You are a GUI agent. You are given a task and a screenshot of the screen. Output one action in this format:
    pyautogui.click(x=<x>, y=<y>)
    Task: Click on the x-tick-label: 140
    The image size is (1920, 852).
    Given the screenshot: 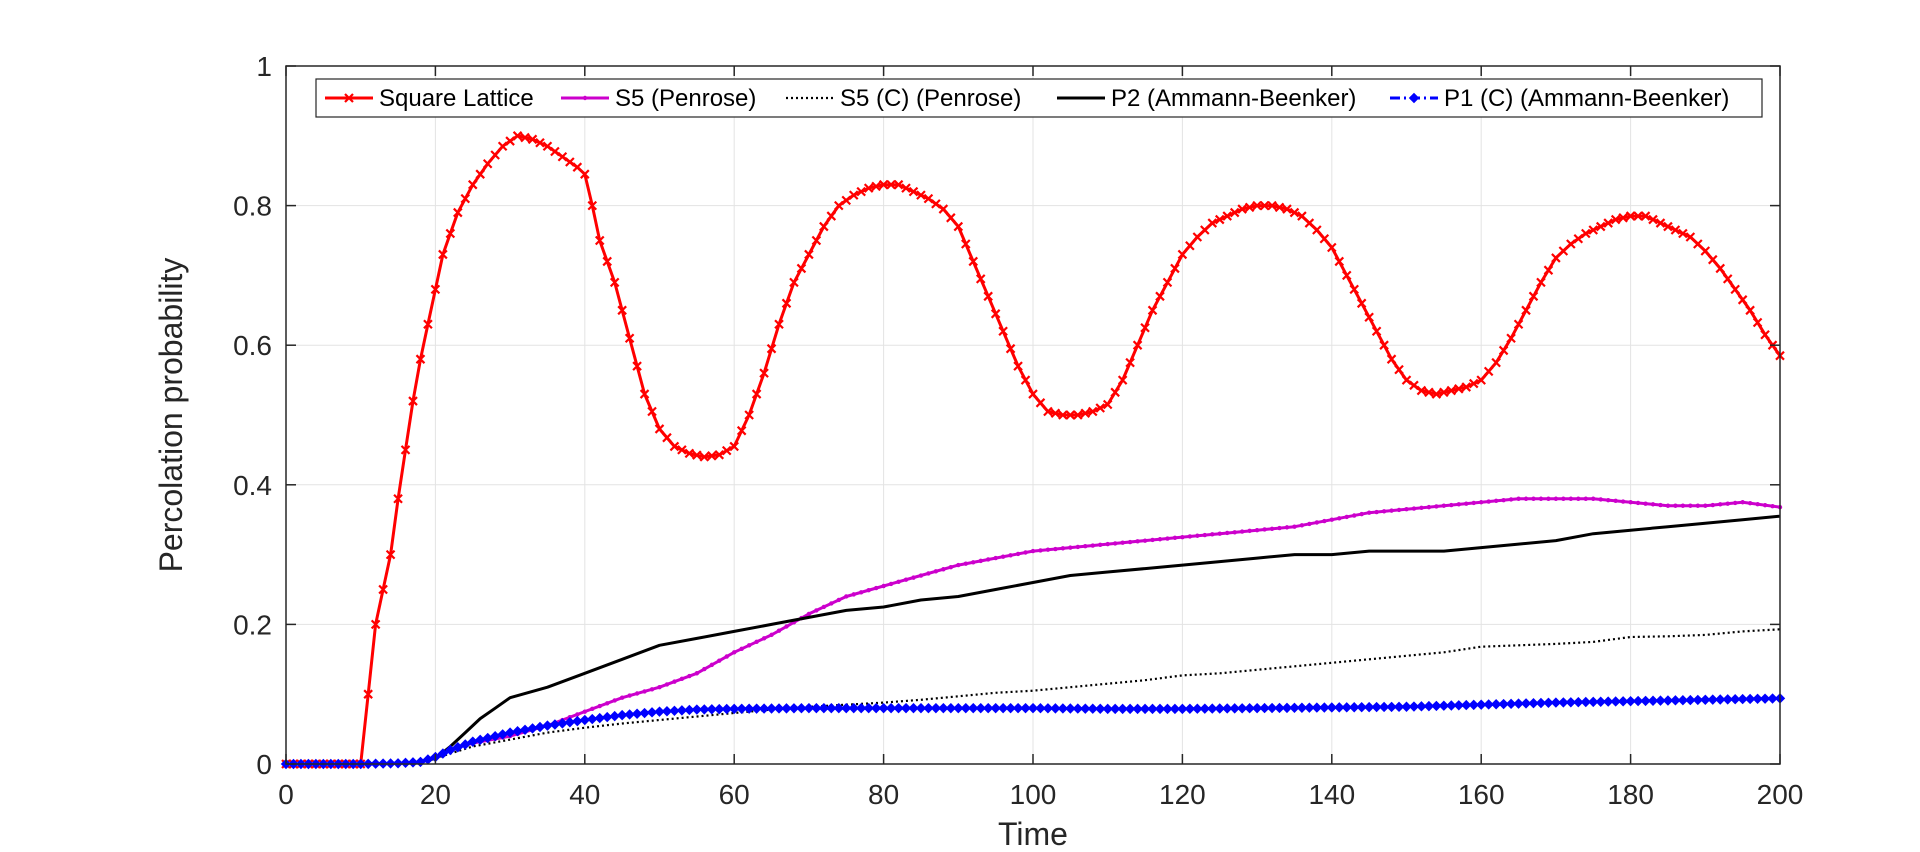 What is the action you would take?
    pyautogui.click(x=1331, y=794)
    